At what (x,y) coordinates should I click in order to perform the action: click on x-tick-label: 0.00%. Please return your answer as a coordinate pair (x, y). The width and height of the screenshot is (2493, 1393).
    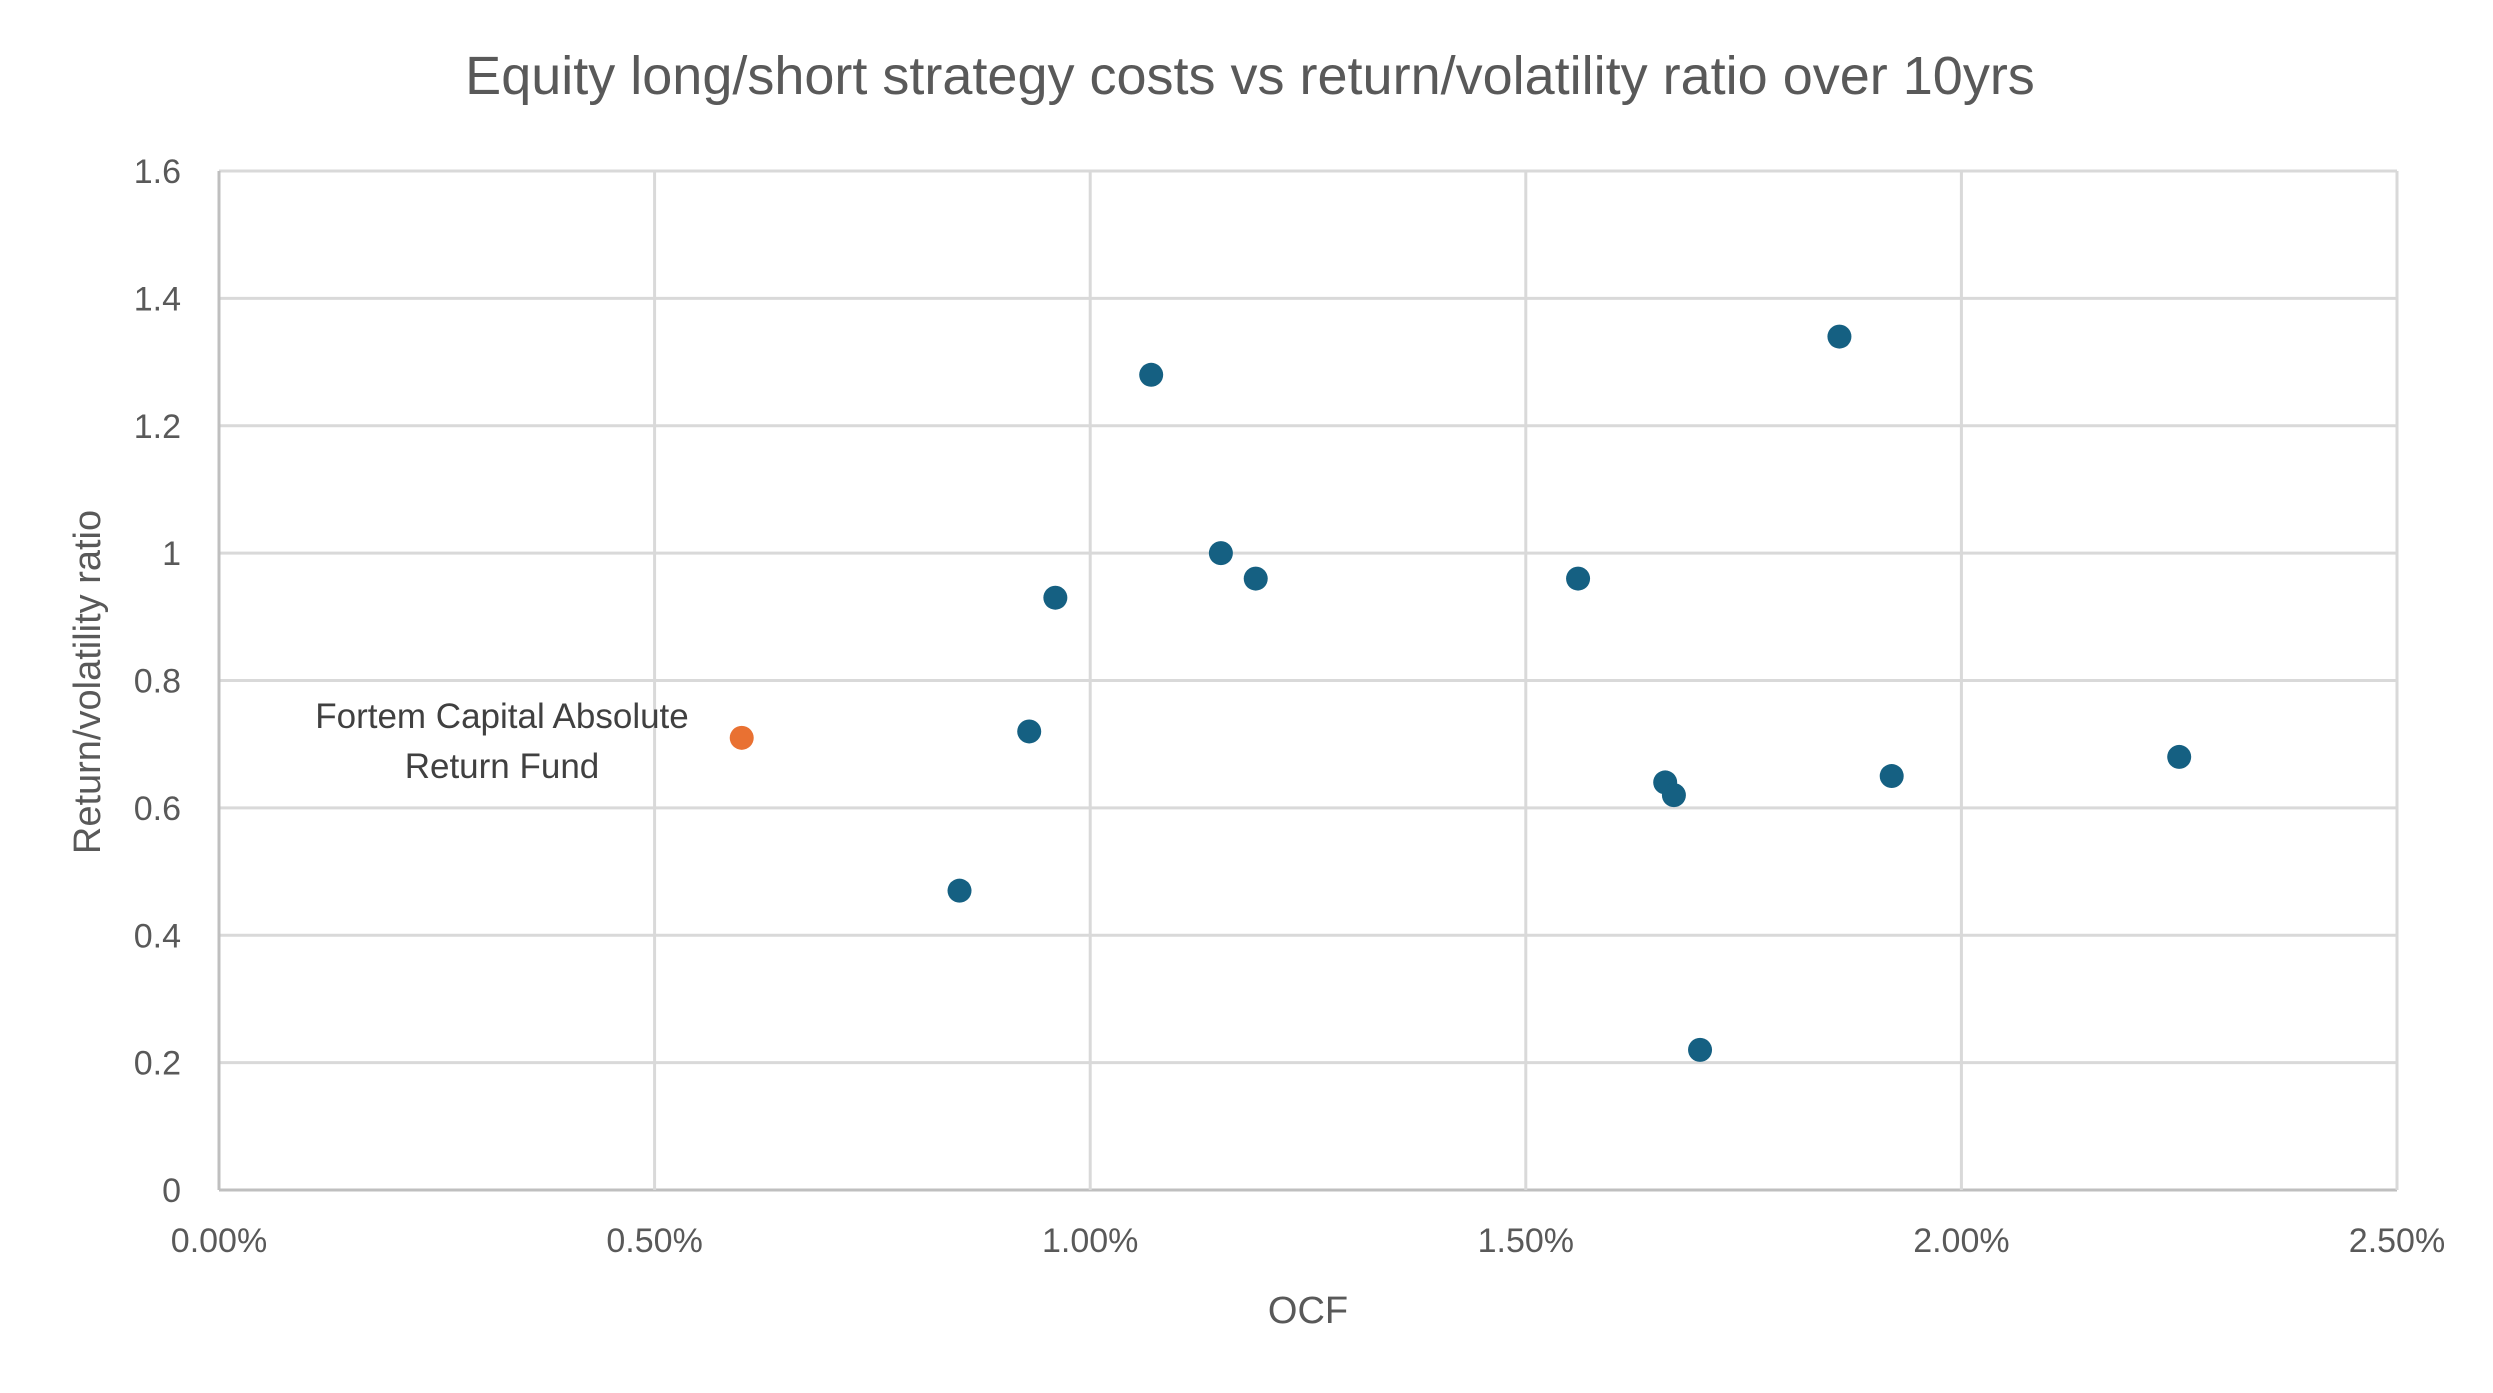
    Looking at the image, I should click on (219, 1241).